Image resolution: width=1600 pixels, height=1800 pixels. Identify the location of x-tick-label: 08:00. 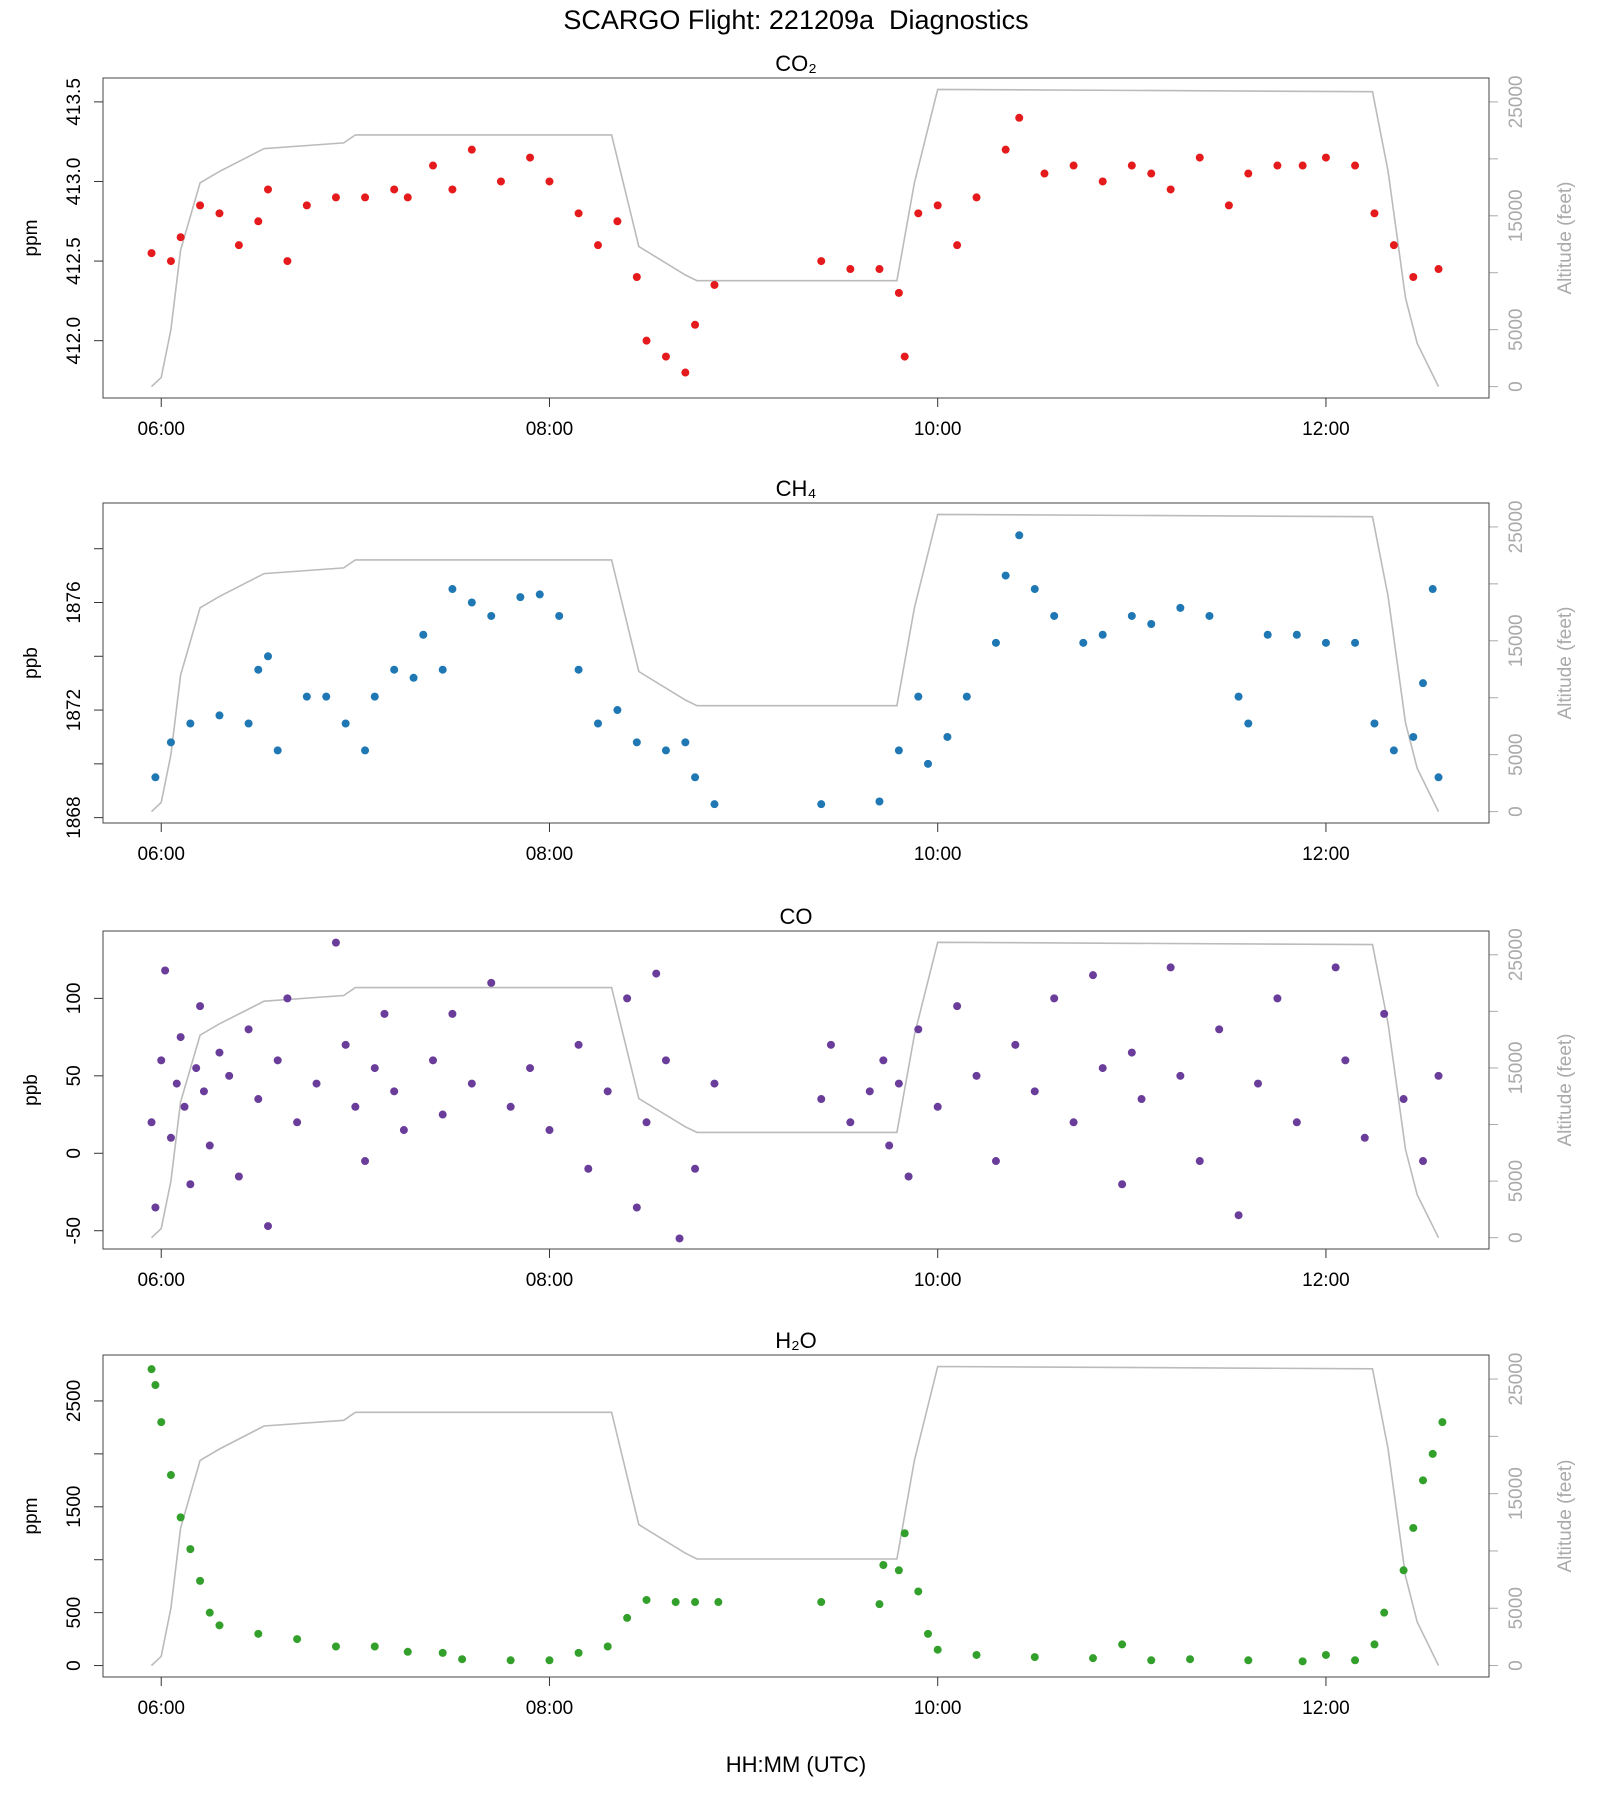
(550, 1280).